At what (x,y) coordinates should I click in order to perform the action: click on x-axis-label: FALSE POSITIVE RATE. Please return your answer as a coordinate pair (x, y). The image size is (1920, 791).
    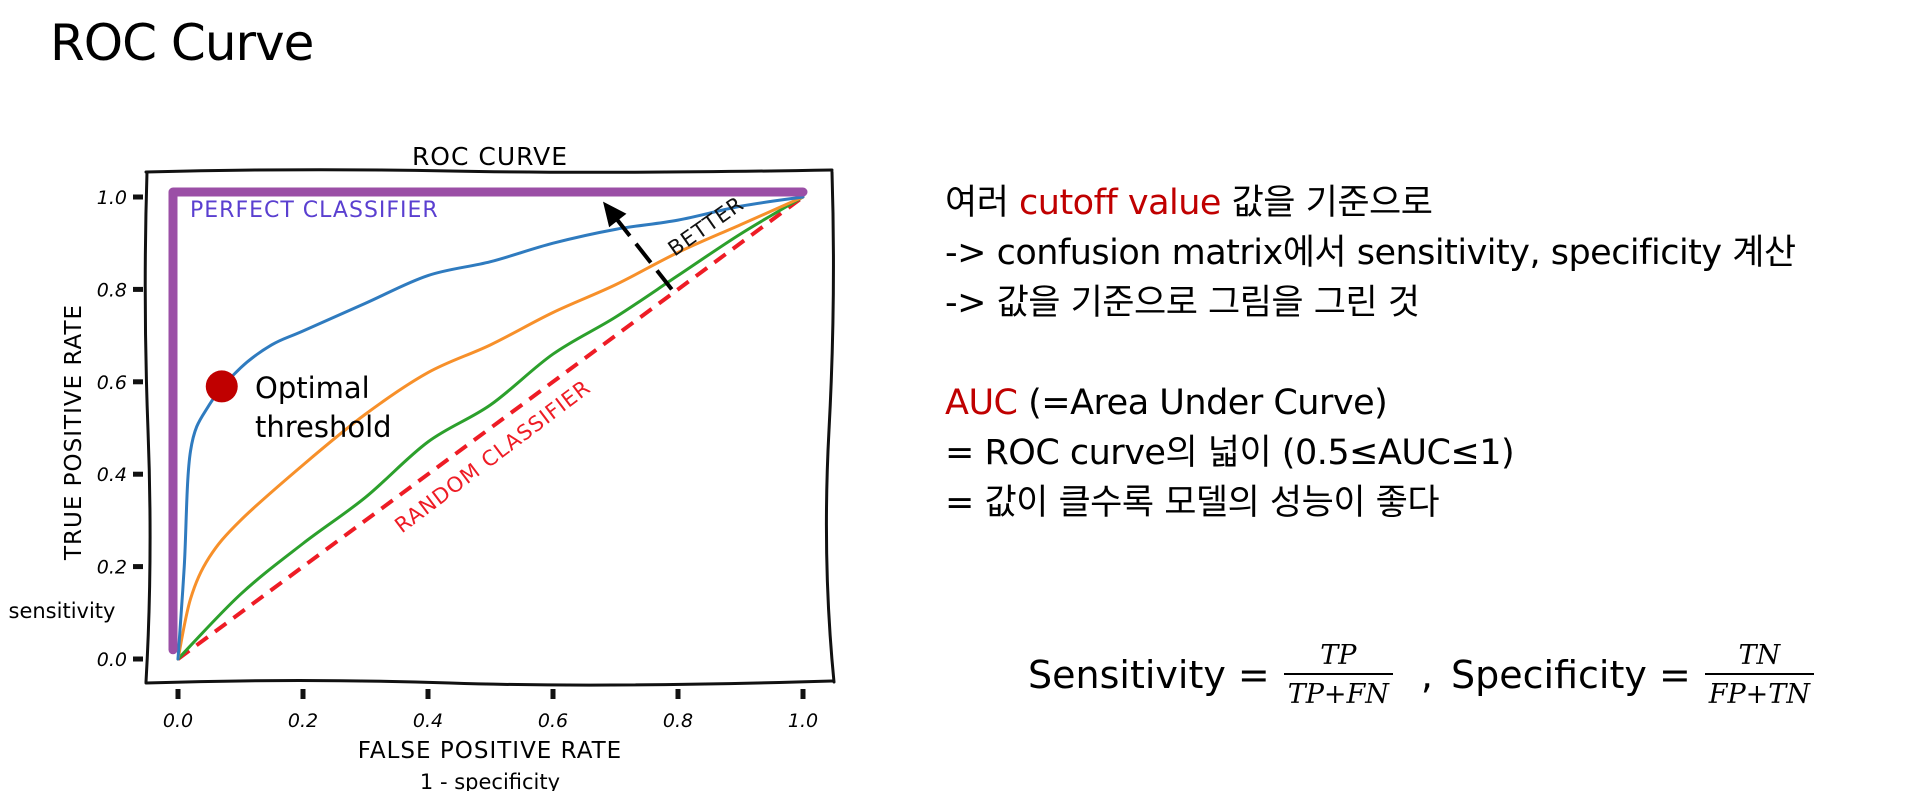
    Looking at the image, I should click on (490, 751).